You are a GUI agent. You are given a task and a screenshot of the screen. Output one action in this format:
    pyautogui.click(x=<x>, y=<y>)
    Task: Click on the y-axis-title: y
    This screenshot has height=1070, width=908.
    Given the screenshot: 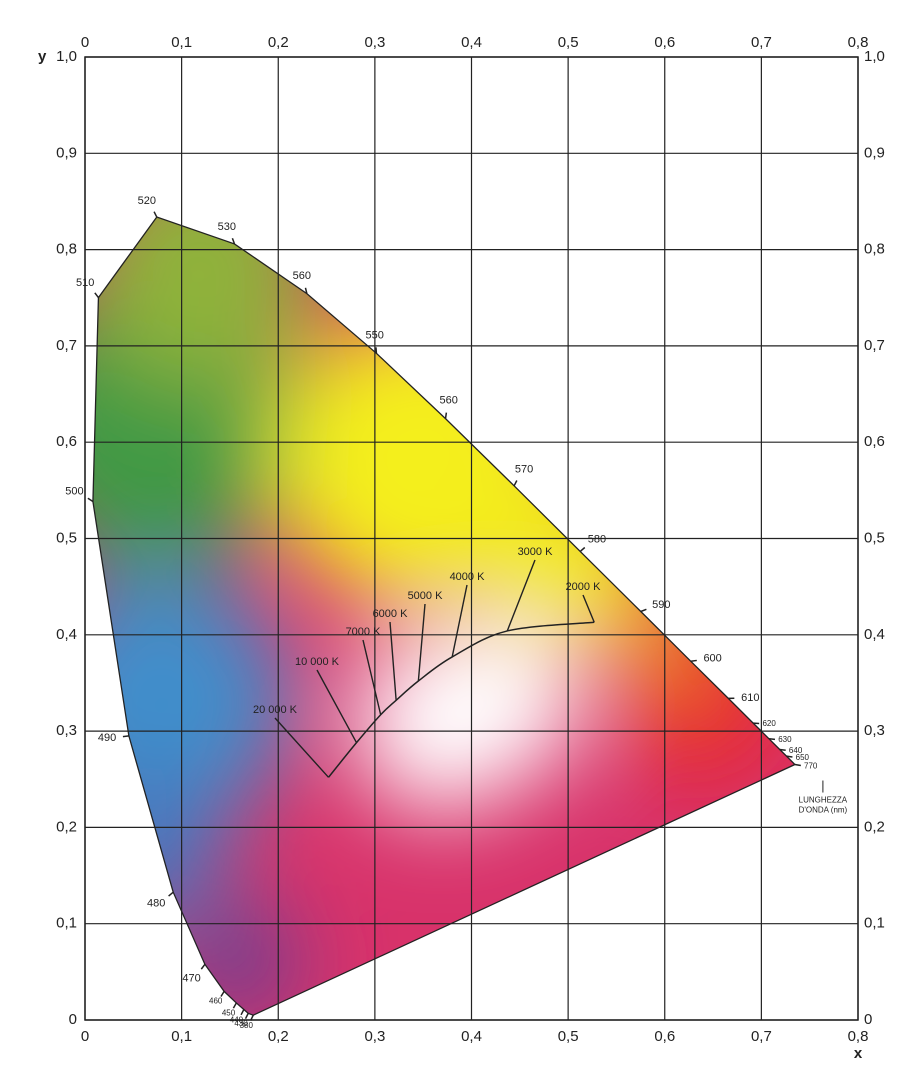 What is the action you would take?
    pyautogui.click(x=42, y=56)
    